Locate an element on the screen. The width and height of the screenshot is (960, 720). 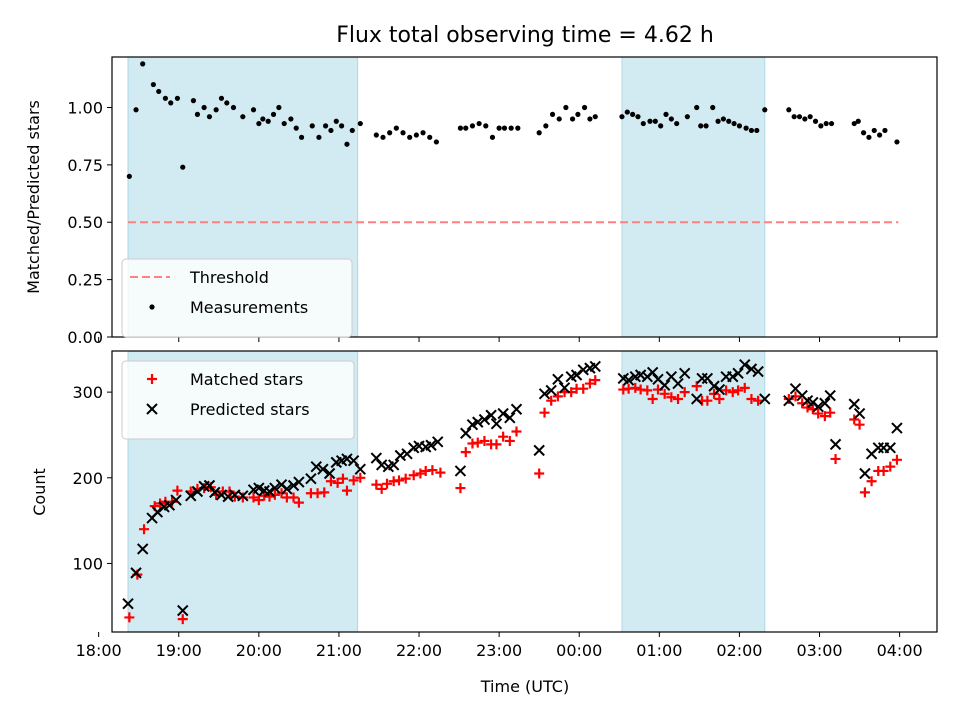
x-tick-label: 23:00 is located at coordinates (499, 650).